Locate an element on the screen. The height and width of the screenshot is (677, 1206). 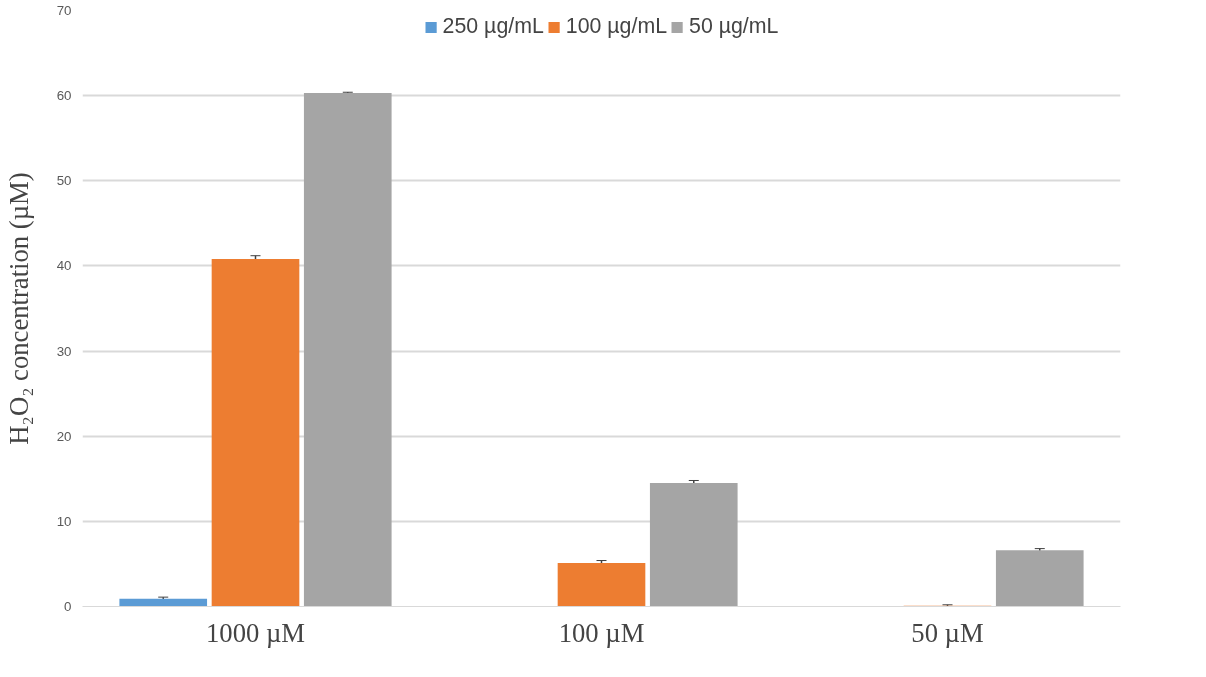
y-tick-label: 30 is located at coordinates (64, 351).